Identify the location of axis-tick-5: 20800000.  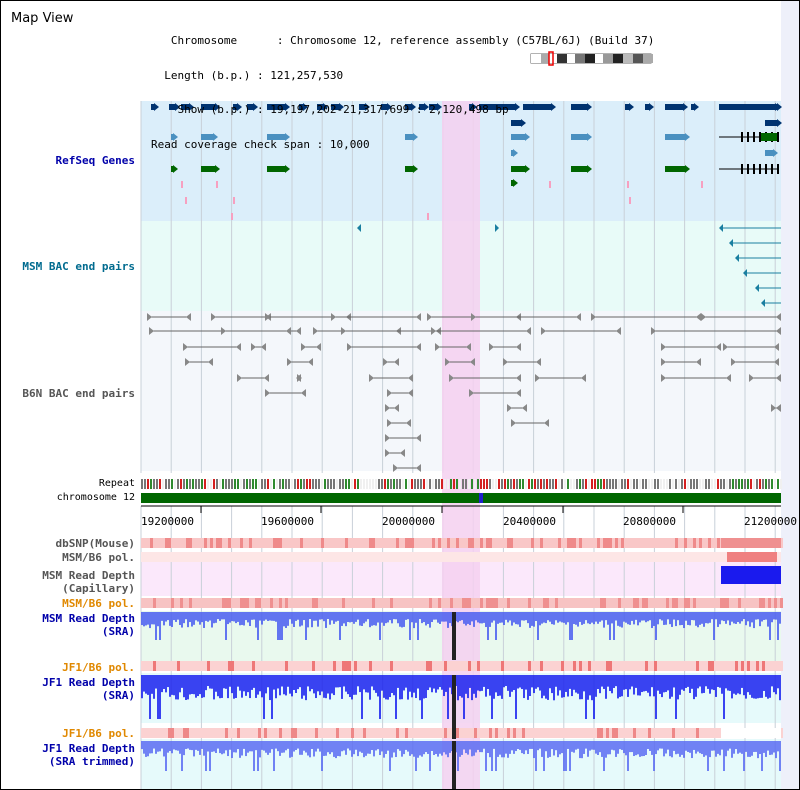
(649, 521).